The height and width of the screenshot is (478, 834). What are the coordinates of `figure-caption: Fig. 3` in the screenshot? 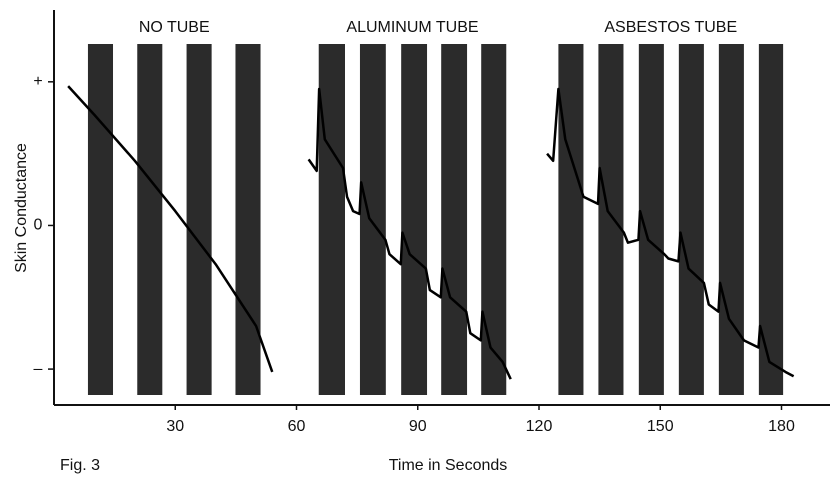 It's located at (80, 465).